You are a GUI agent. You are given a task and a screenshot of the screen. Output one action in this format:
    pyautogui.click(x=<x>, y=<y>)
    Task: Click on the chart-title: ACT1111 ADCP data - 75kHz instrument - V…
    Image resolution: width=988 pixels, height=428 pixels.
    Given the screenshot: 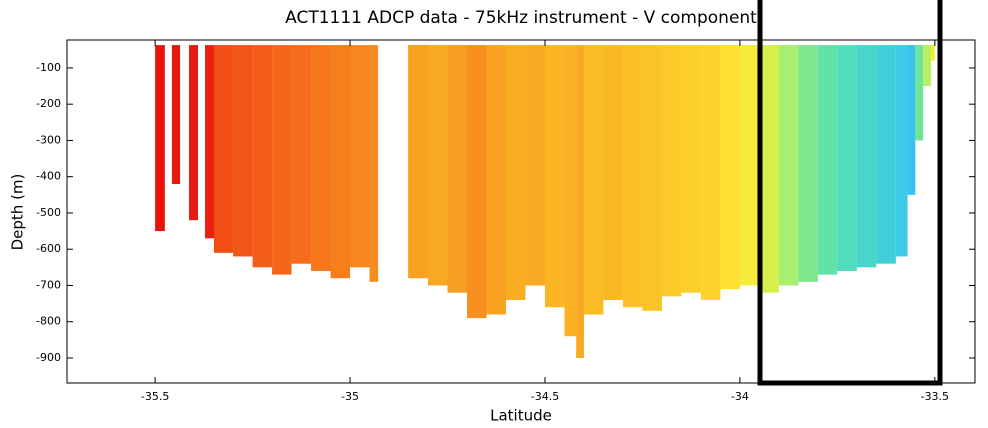 What is the action you would take?
    pyautogui.click(x=521, y=18)
    